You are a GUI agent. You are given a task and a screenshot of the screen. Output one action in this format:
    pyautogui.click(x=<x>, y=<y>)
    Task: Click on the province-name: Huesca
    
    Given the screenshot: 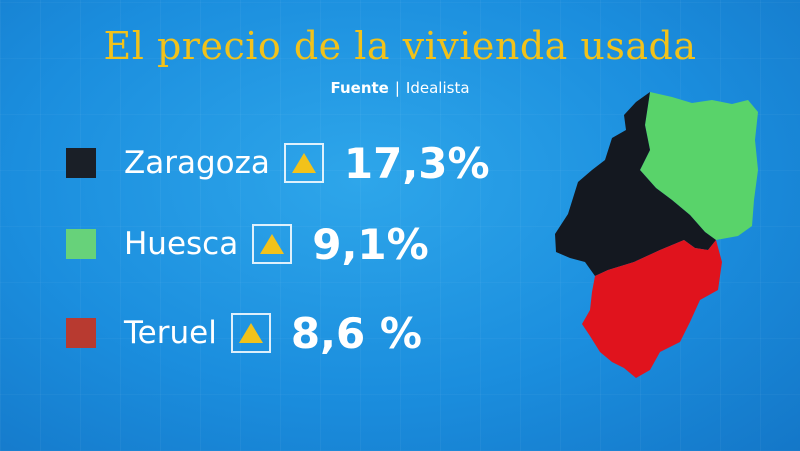 What is the action you would take?
    pyautogui.click(x=181, y=244)
    